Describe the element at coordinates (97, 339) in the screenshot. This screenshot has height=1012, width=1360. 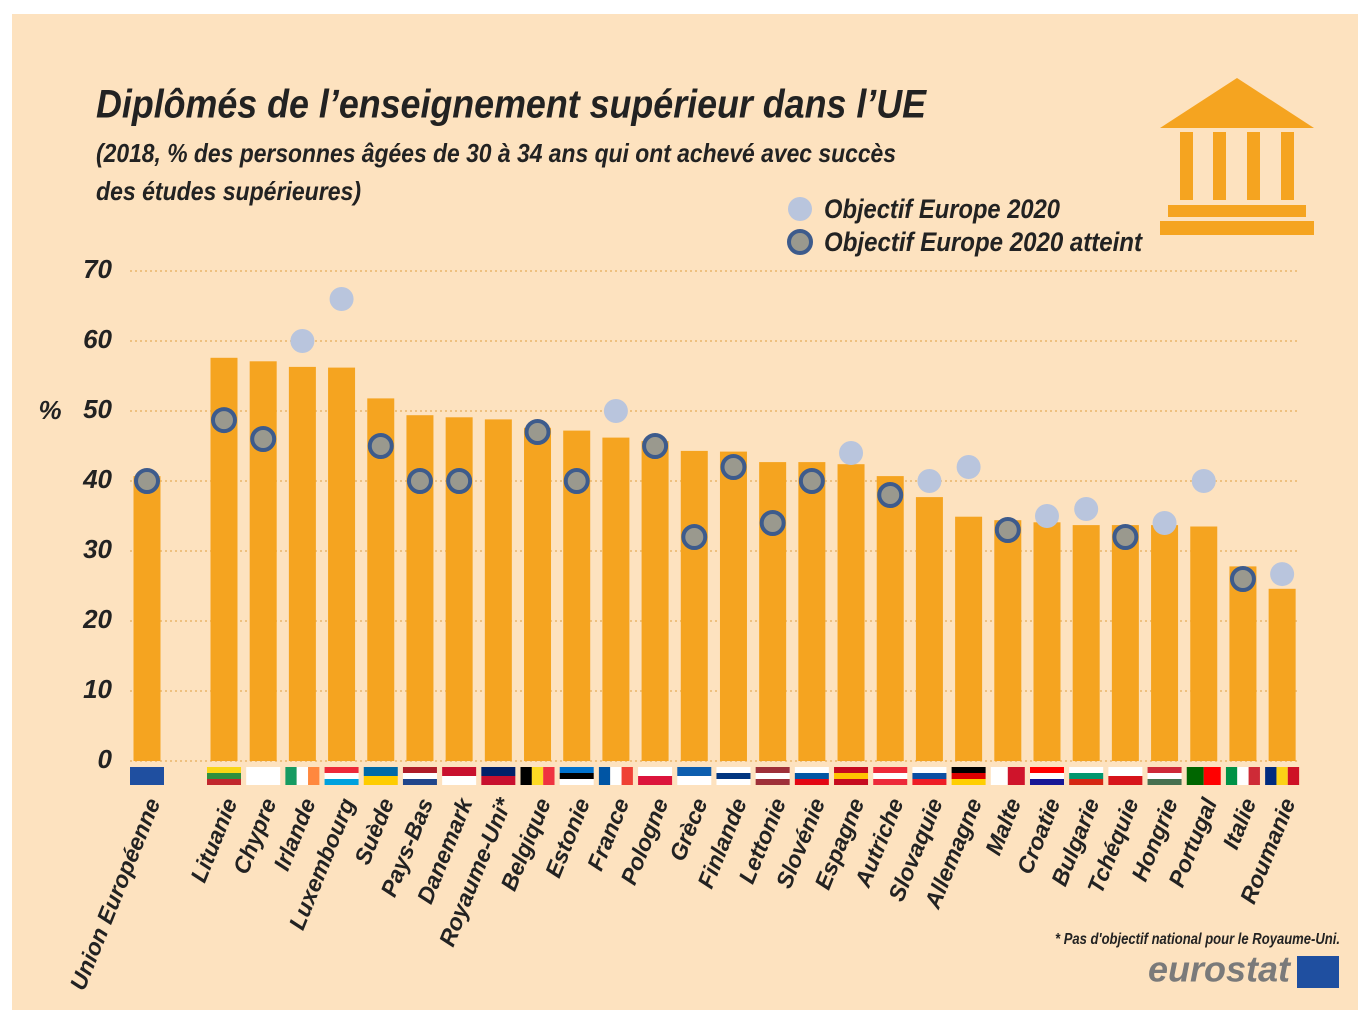
I see `y-tick-label: 60` at that location.